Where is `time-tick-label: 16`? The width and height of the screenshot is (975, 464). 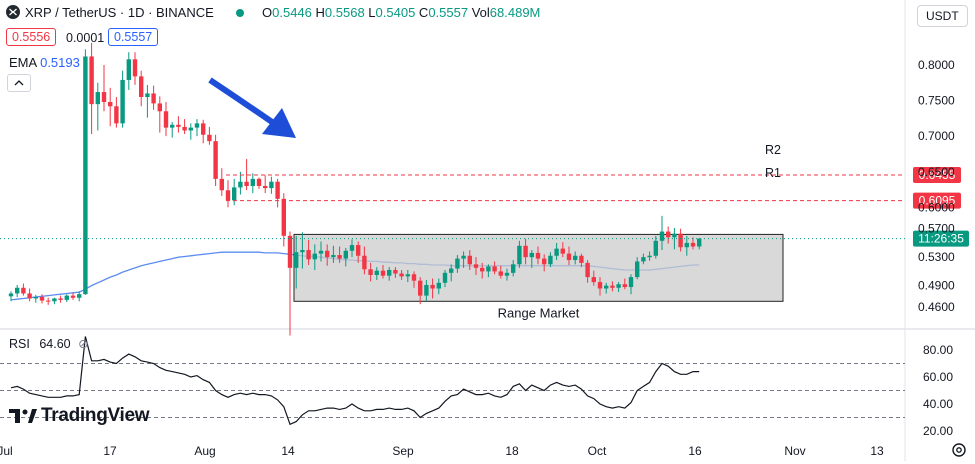 time-tick-label: 16 is located at coordinates (695, 451).